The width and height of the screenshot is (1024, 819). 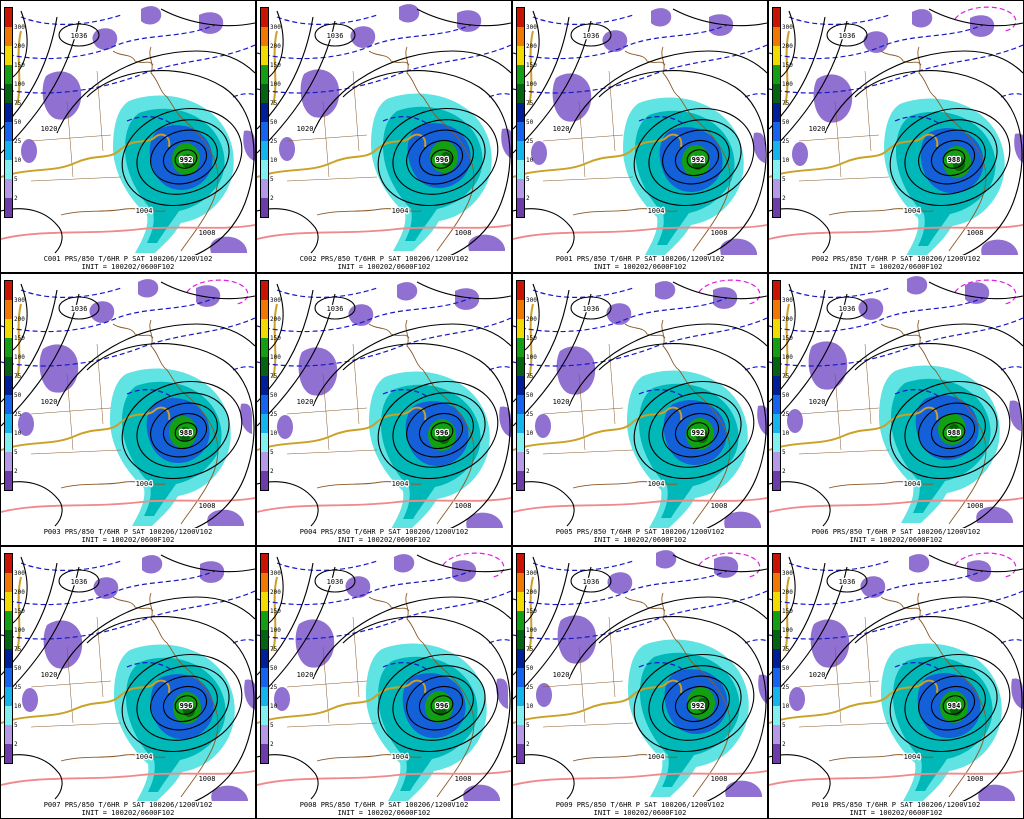 I want to click on map-labels-group: 1036 1020 1004 1008 996, so click(x=383, y=681).